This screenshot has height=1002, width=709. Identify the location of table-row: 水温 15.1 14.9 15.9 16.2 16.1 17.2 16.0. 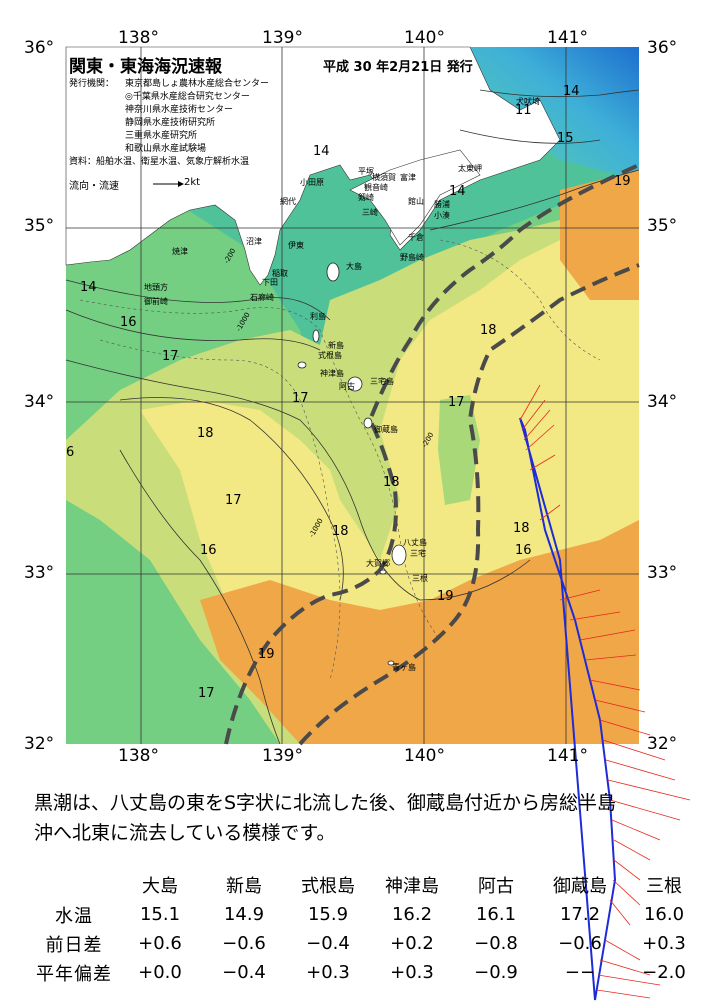
(368, 914).